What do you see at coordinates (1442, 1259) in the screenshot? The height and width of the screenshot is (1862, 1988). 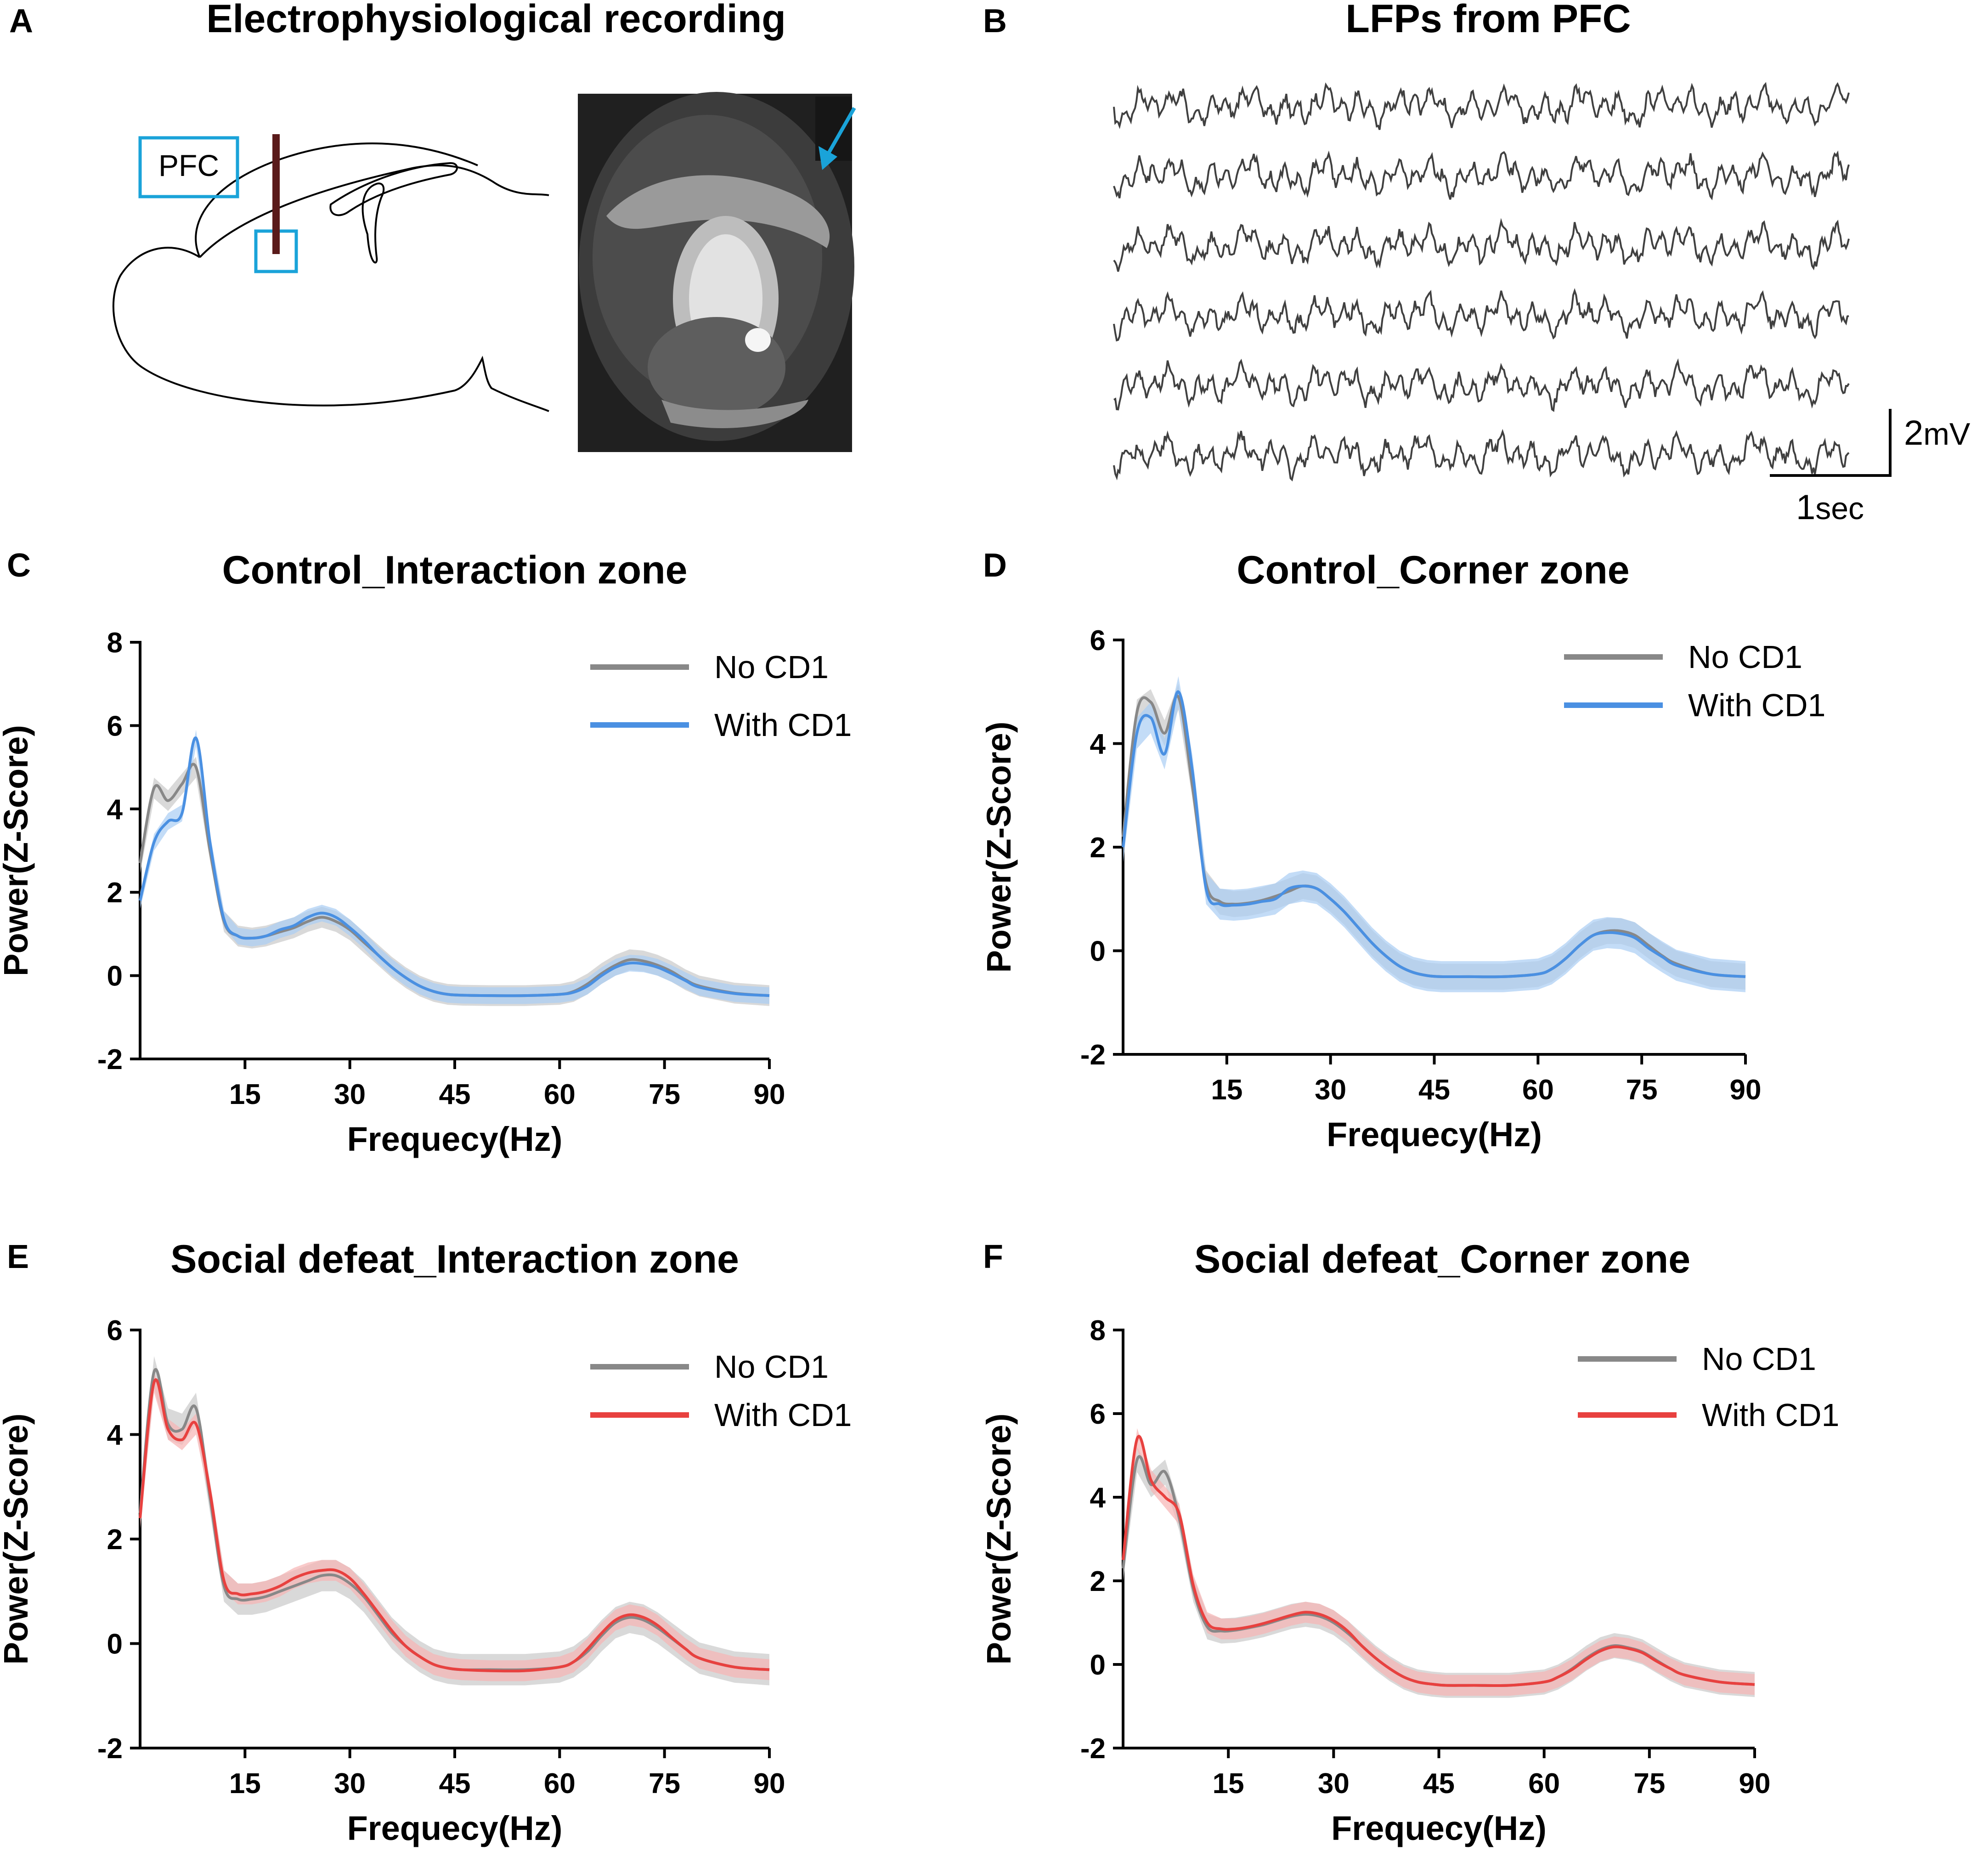 I see `chart-title: Social defeat_Corner zone` at bounding box center [1442, 1259].